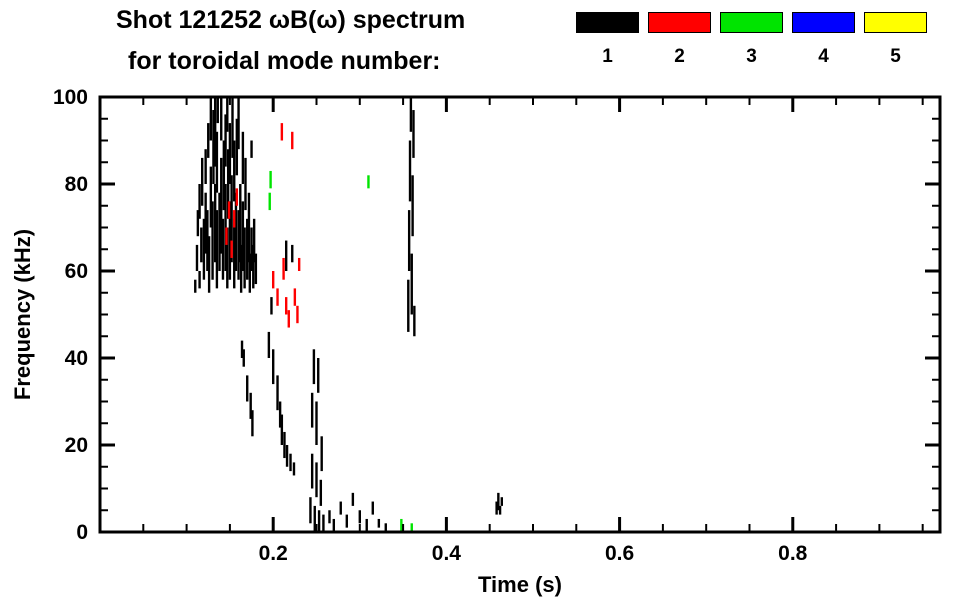 Image resolution: width=963 pixels, height=615 pixels. What do you see at coordinates (447, 553) in the screenshot?
I see `x-tick-label: 0.4` at bounding box center [447, 553].